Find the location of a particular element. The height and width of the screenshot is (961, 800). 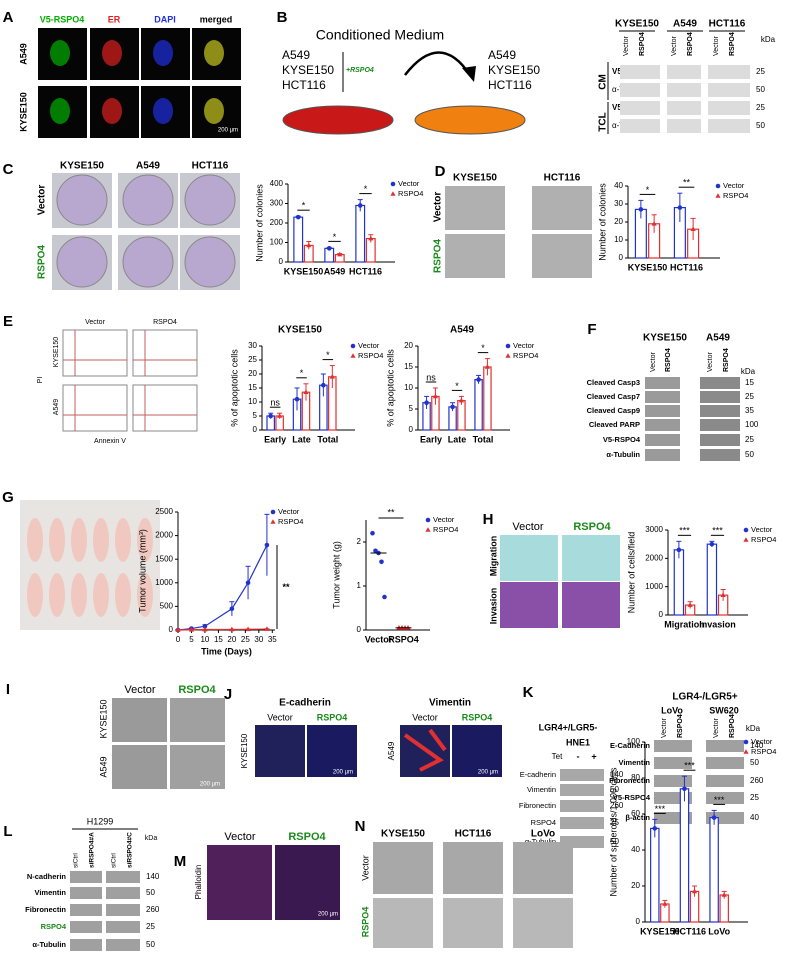

label: Cleaved Casp7 is located at coordinates (613, 396).